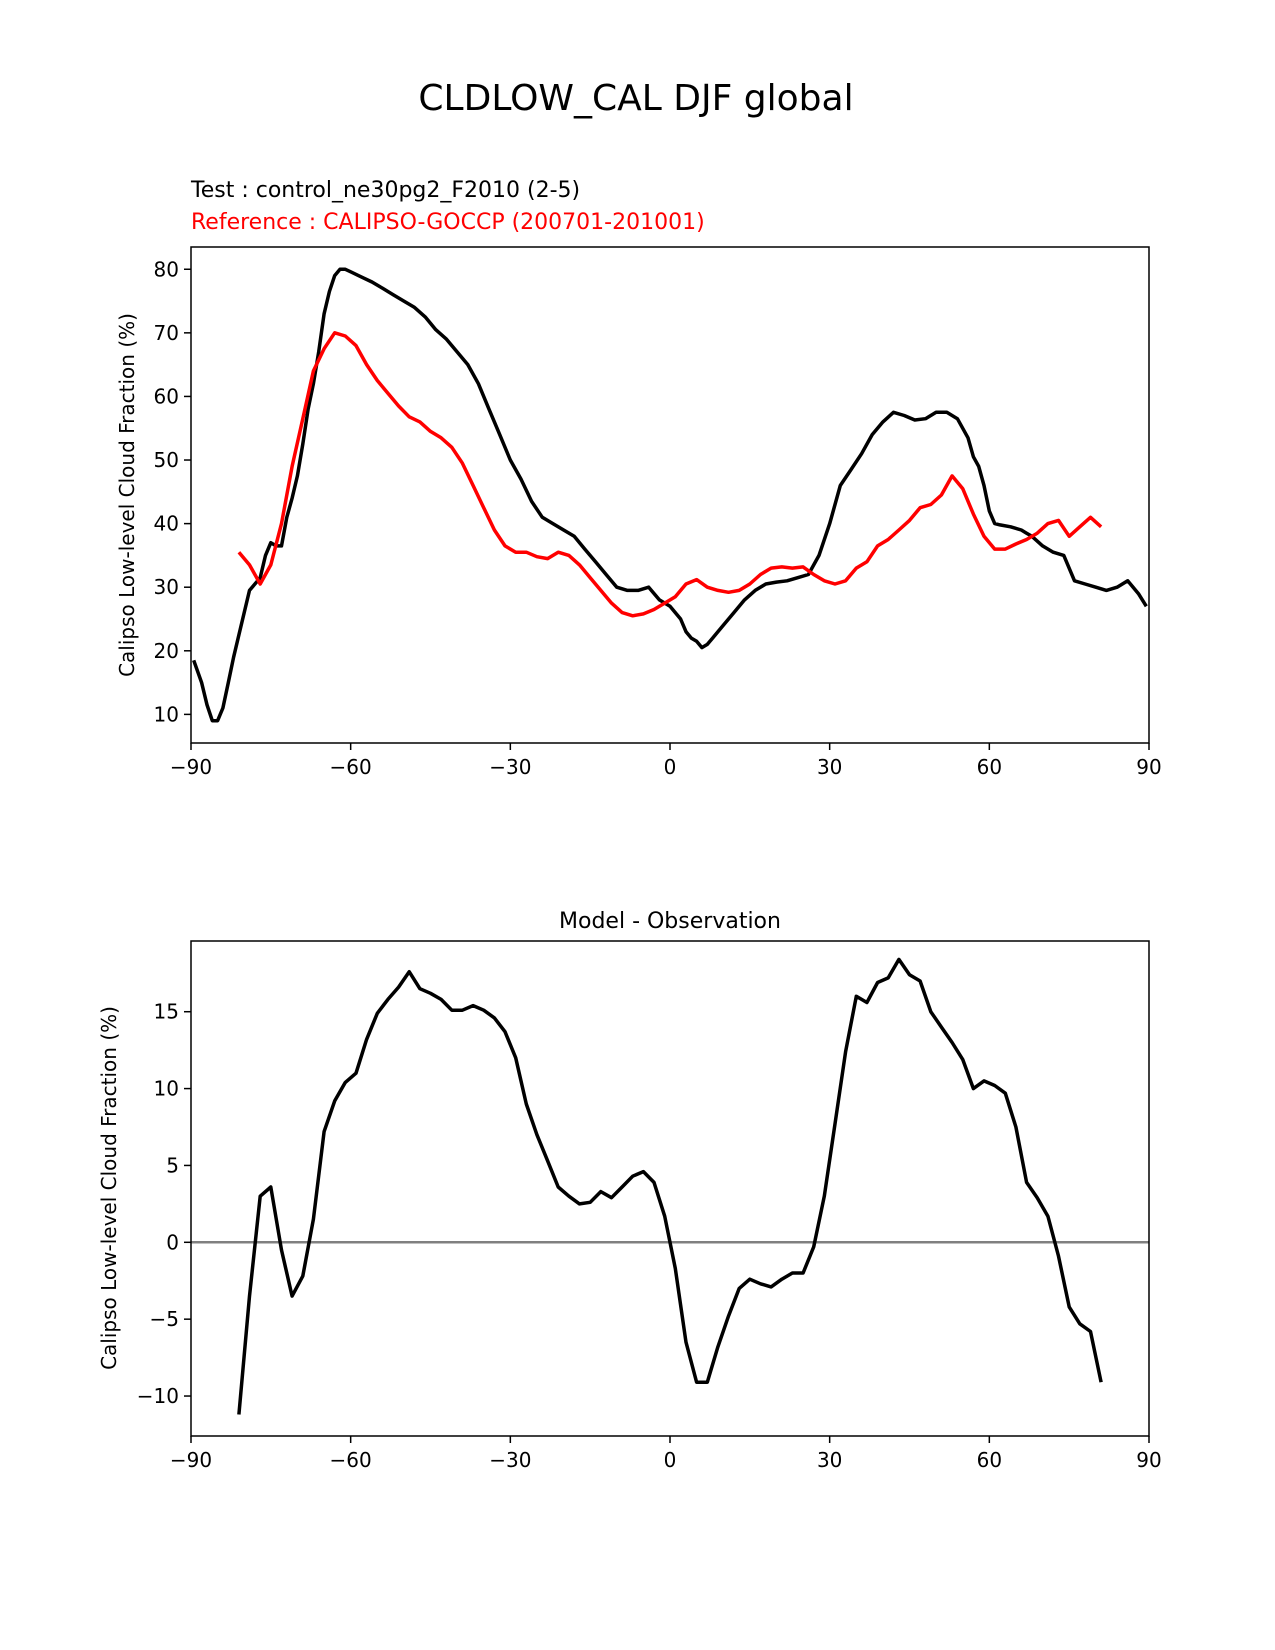 The height and width of the screenshot is (1650, 1275). I want to click on top-x-tick-label: 0, so click(670, 767).